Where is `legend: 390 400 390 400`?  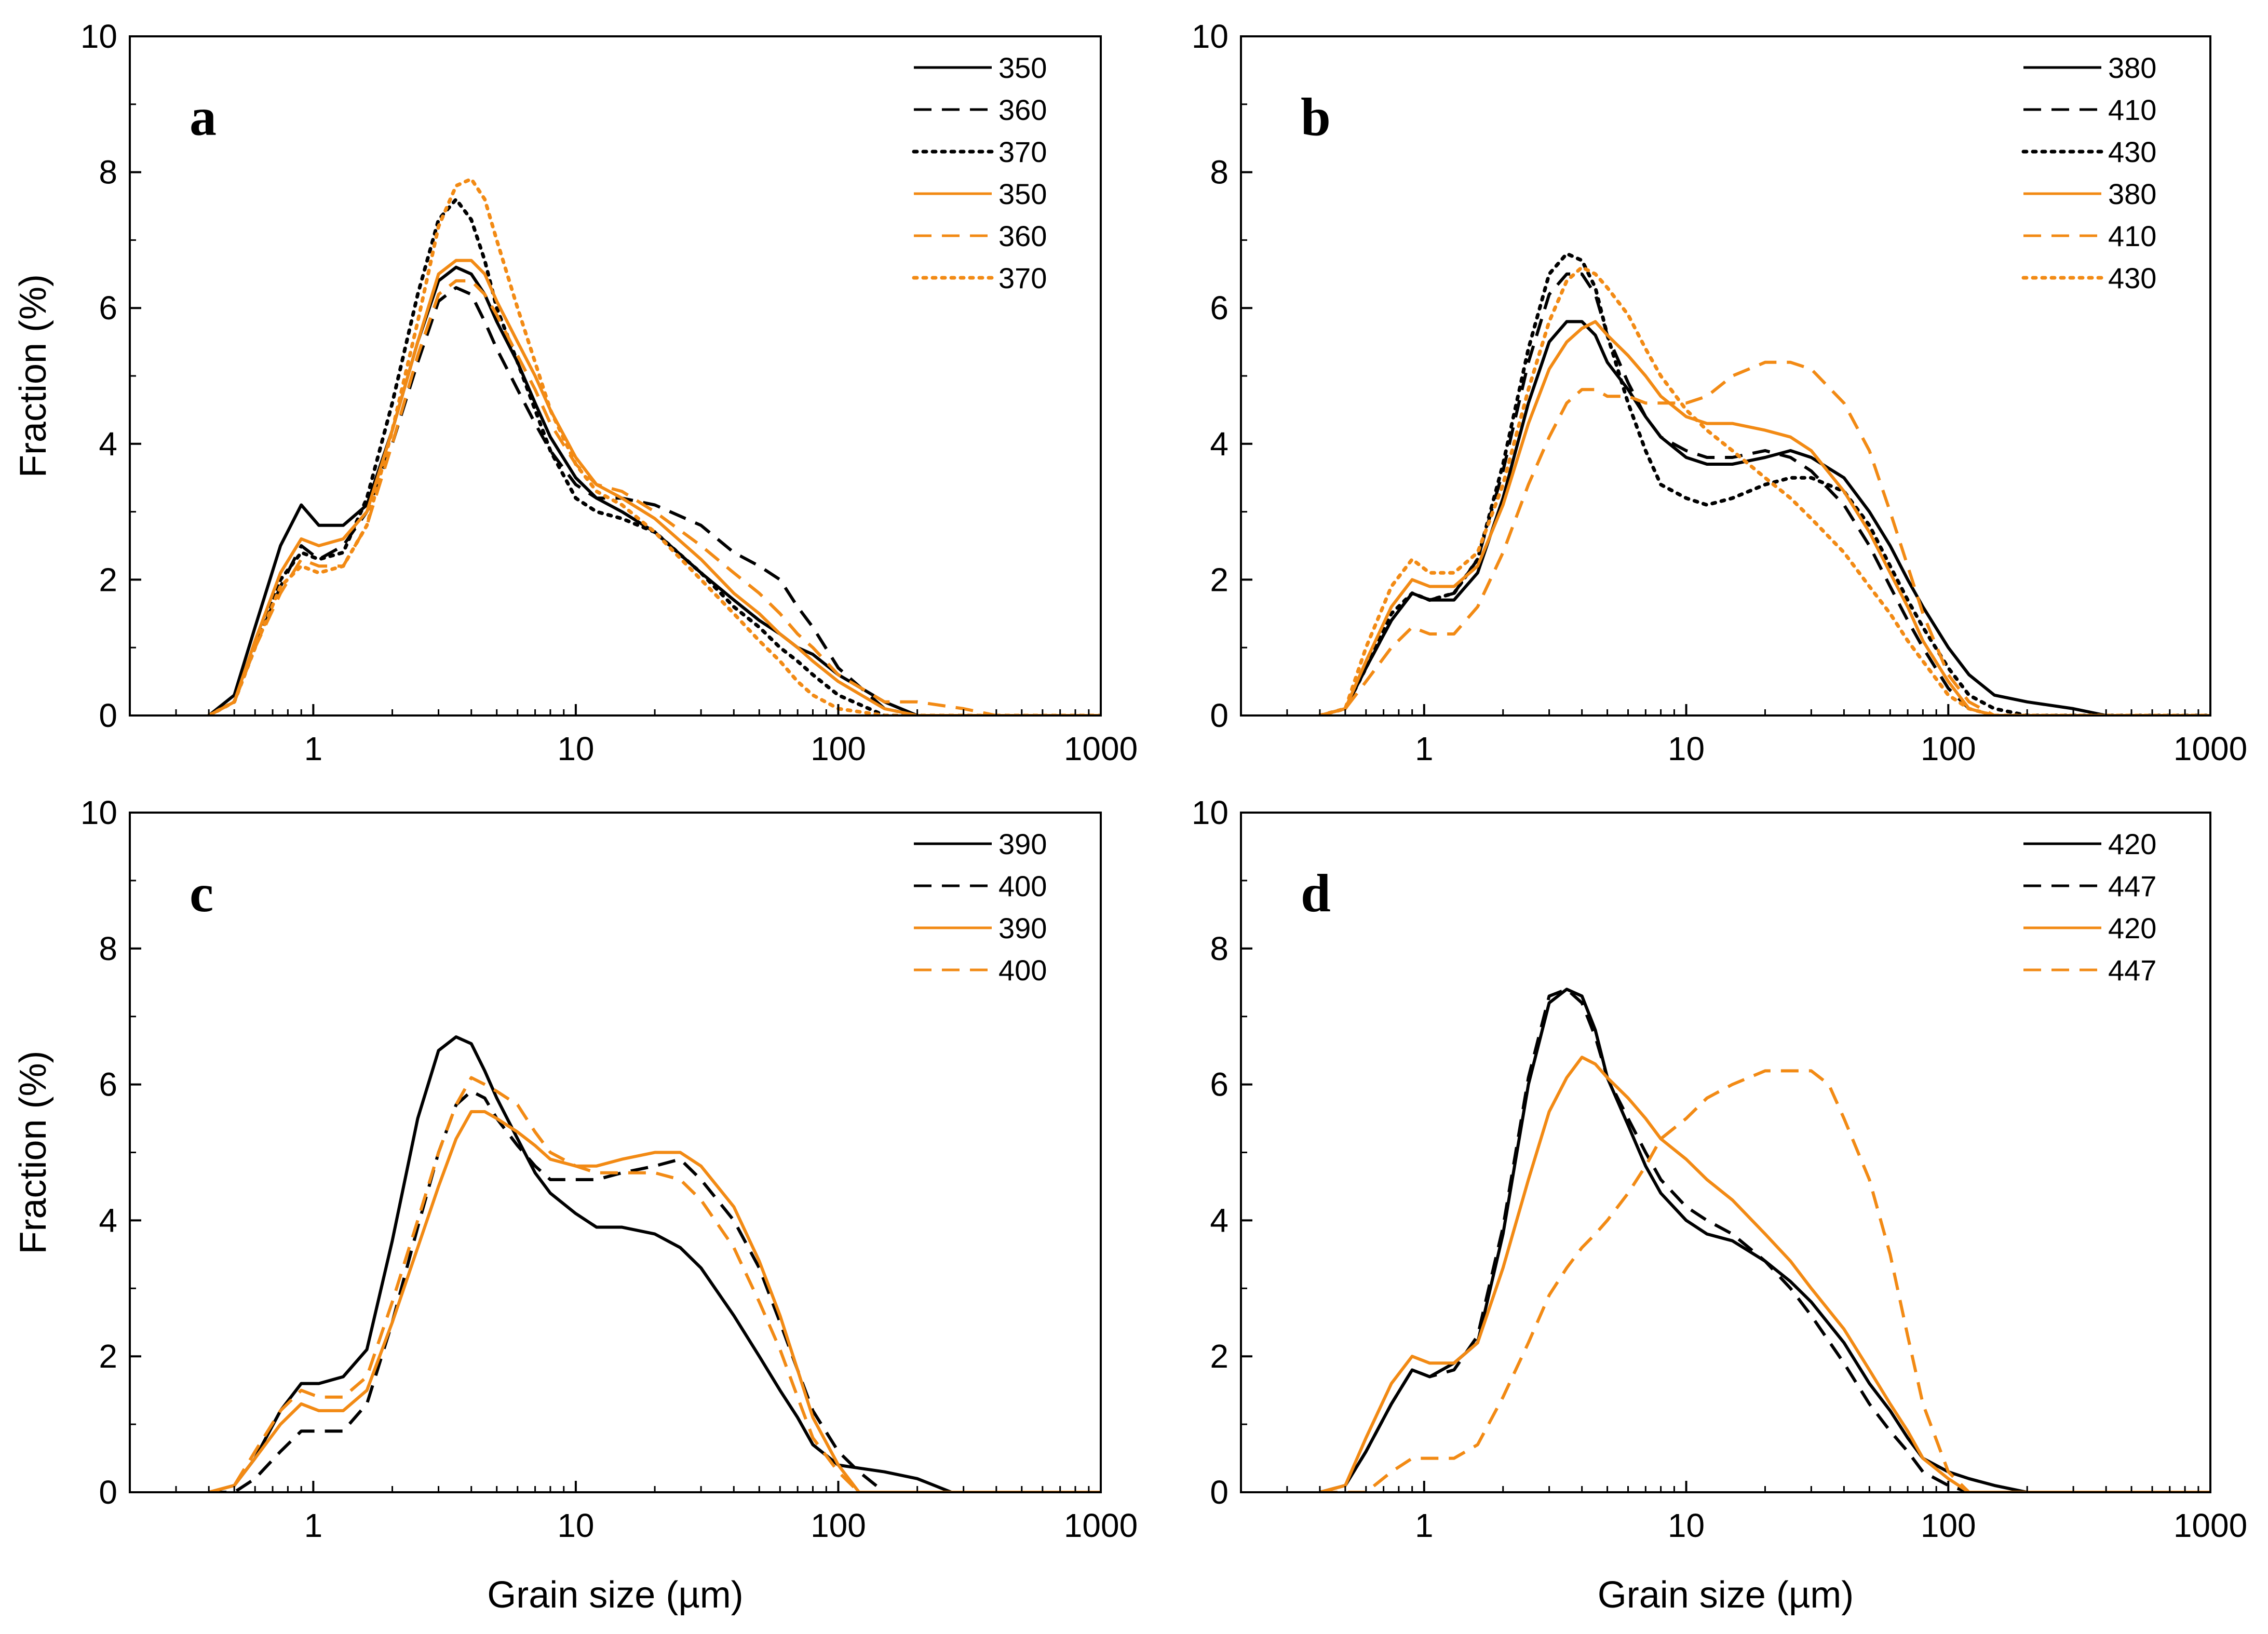 legend: 390 400 390 400 is located at coordinates (980, 907).